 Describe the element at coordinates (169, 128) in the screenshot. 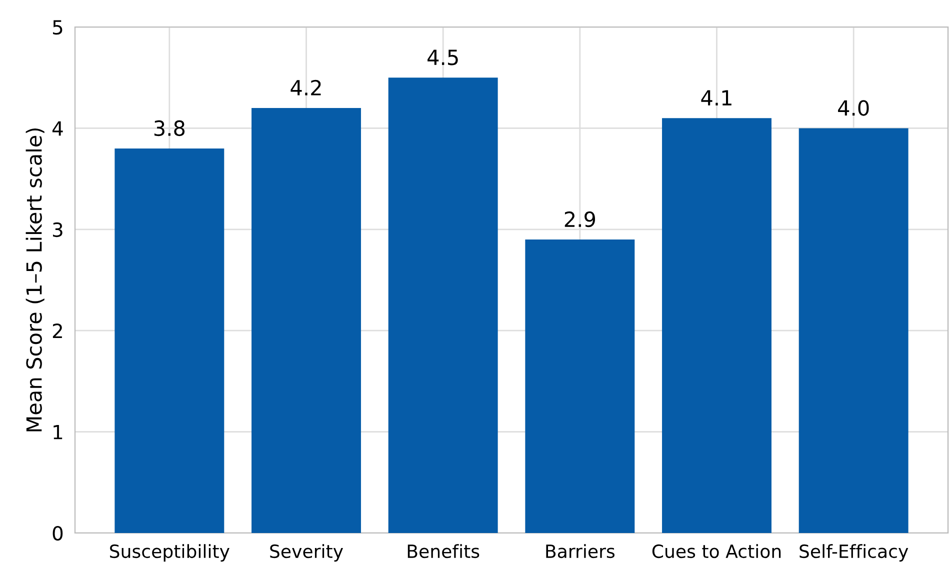

I see `data-label: 3.8` at that location.